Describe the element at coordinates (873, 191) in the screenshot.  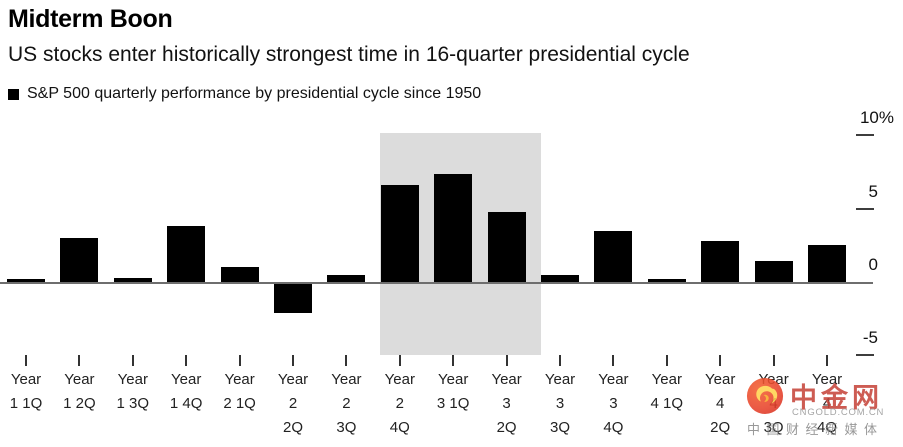
I see `y-tick-label: 5` at that location.